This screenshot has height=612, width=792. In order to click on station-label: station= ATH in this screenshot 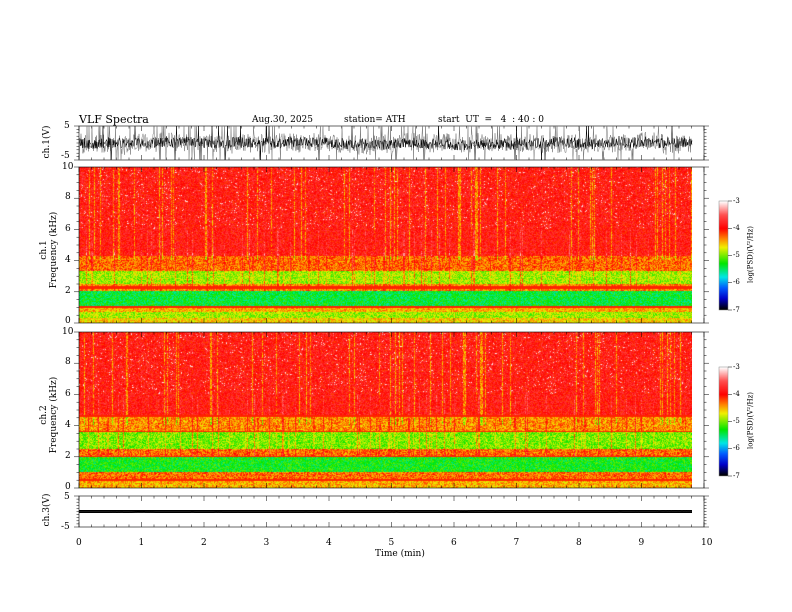, I will do `click(375, 120)`.